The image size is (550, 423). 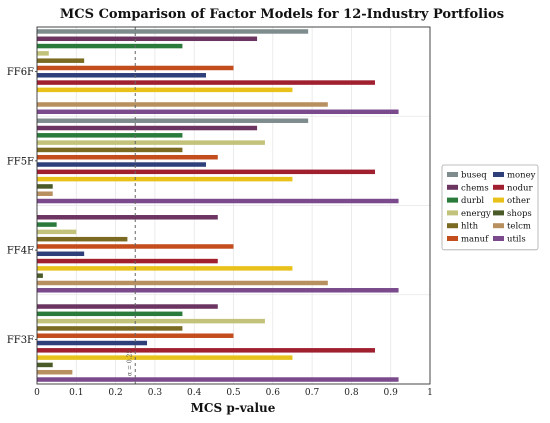 I want to click on x-tick-label: 0.6, so click(x=273, y=393).